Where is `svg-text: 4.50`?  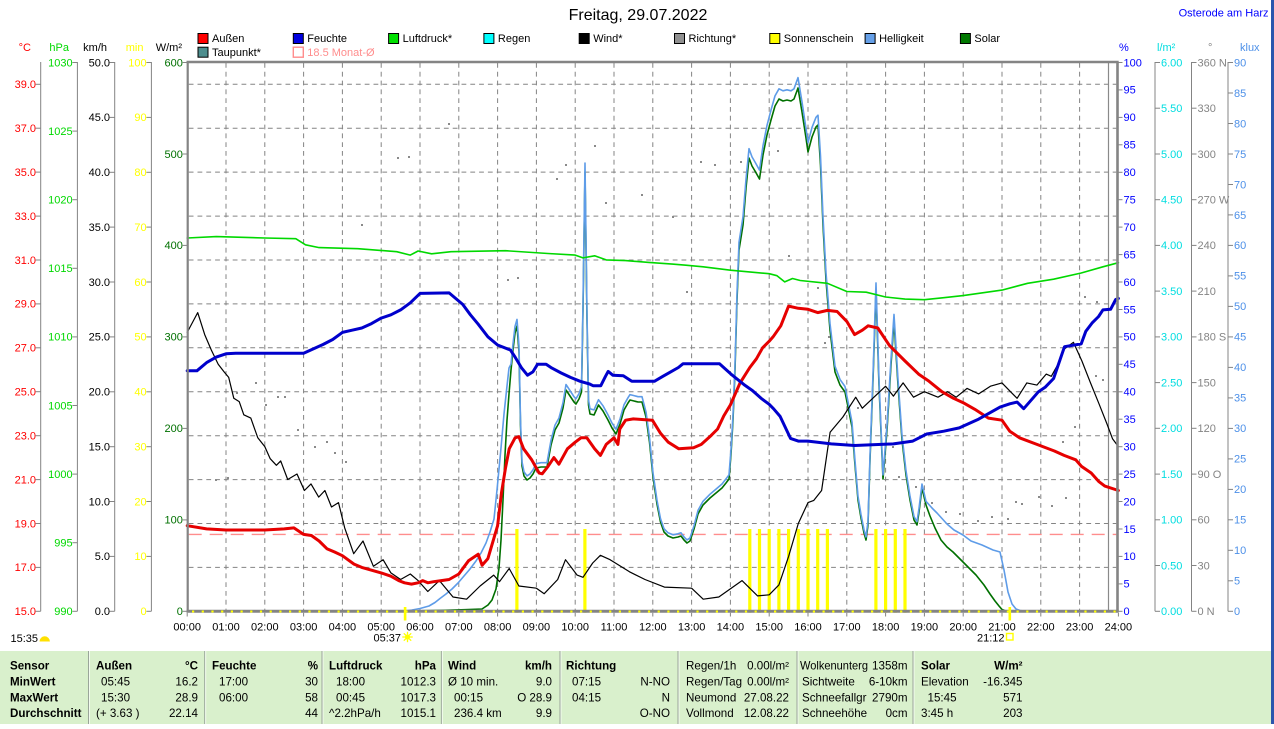 svg-text: 4.50 is located at coordinates (1171, 200).